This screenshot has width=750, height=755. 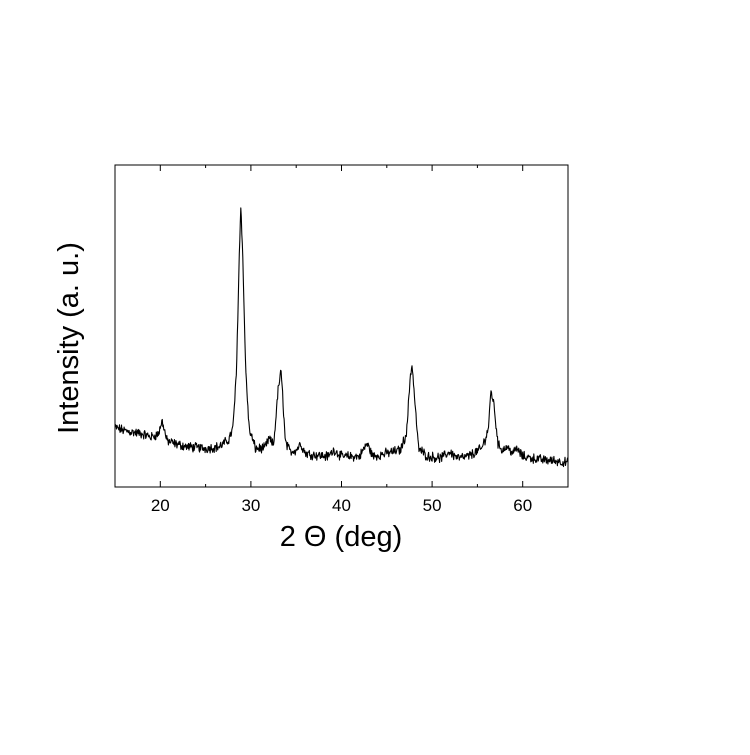 What do you see at coordinates (432, 505) in the screenshot?
I see `x-tick-label: 50` at bounding box center [432, 505].